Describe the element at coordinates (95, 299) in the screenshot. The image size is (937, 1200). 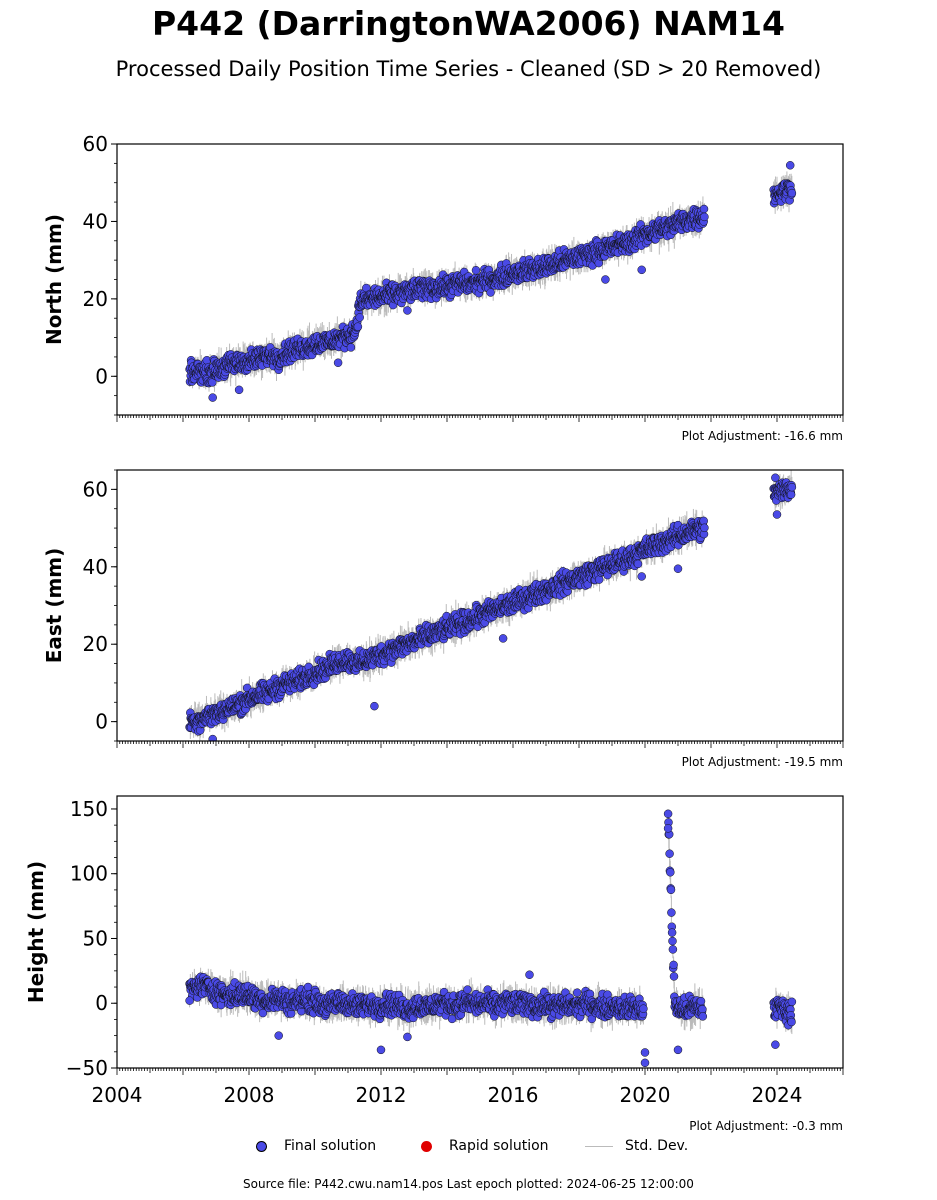
I see `y-tick-label: 20` at that location.